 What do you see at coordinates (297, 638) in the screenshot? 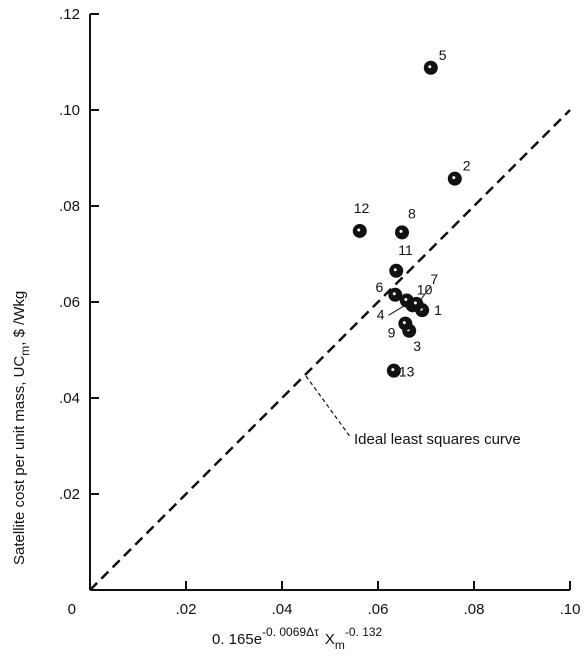
I see `x-axis-title: 0. 165e-0. 0069Δτ Xm-0. 132` at bounding box center [297, 638].